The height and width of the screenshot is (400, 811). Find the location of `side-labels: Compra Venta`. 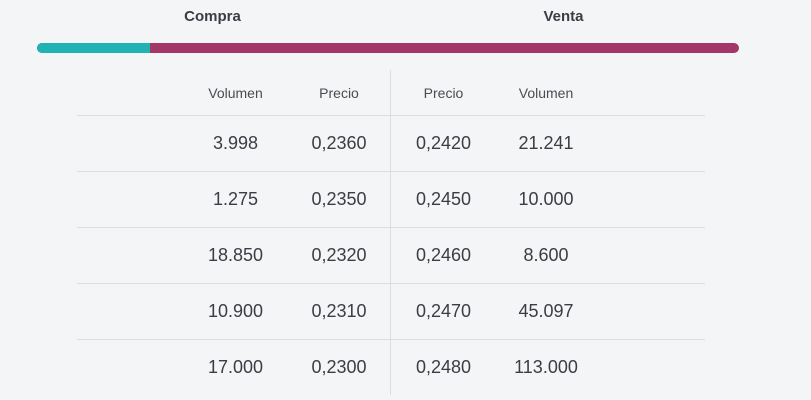

side-labels: Compra Venta is located at coordinates (388, 16).